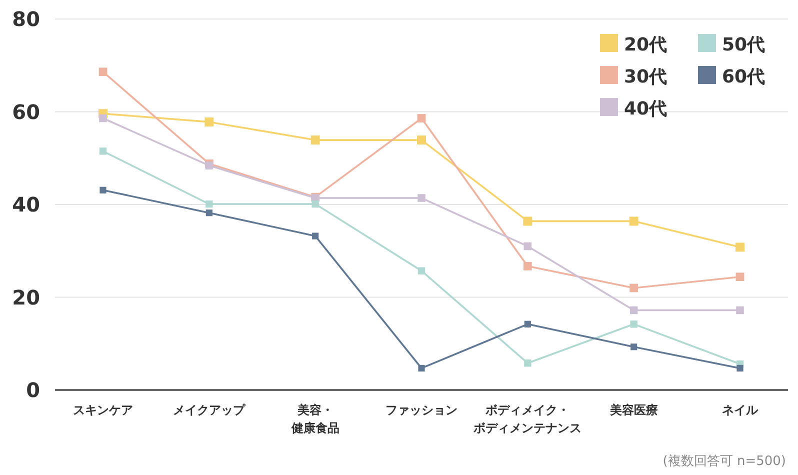 The image size is (798, 475). What do you see at coordinates (26, 112) in the screenshot?
I see `y-tick-label: 60` at bounding box center [26, 112].